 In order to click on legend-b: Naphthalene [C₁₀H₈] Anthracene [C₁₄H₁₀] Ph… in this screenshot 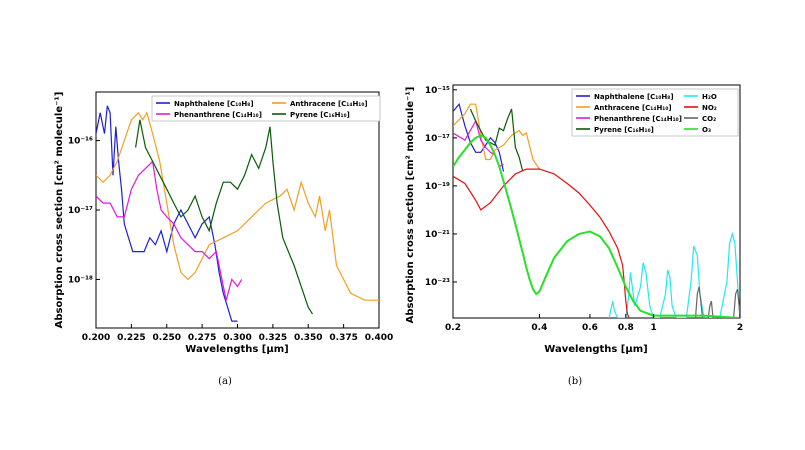, I will do `click(655, 112)`.